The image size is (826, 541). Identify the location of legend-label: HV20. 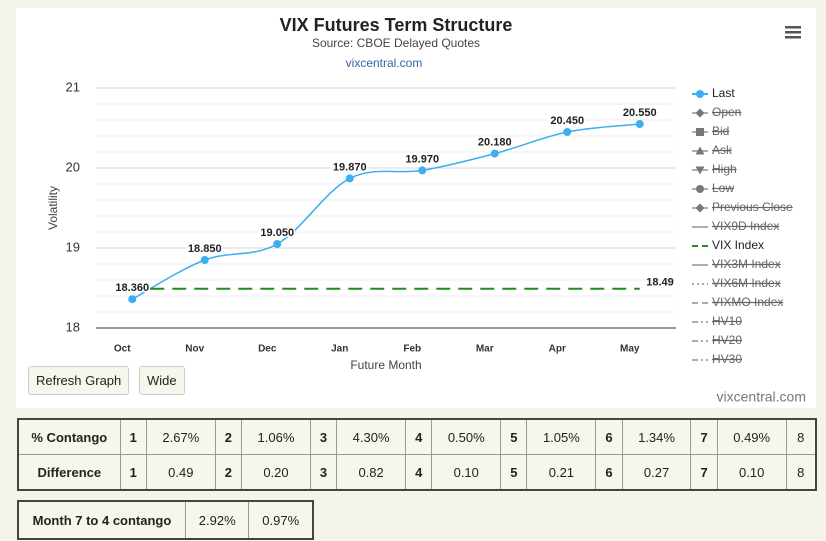
(727, 340).